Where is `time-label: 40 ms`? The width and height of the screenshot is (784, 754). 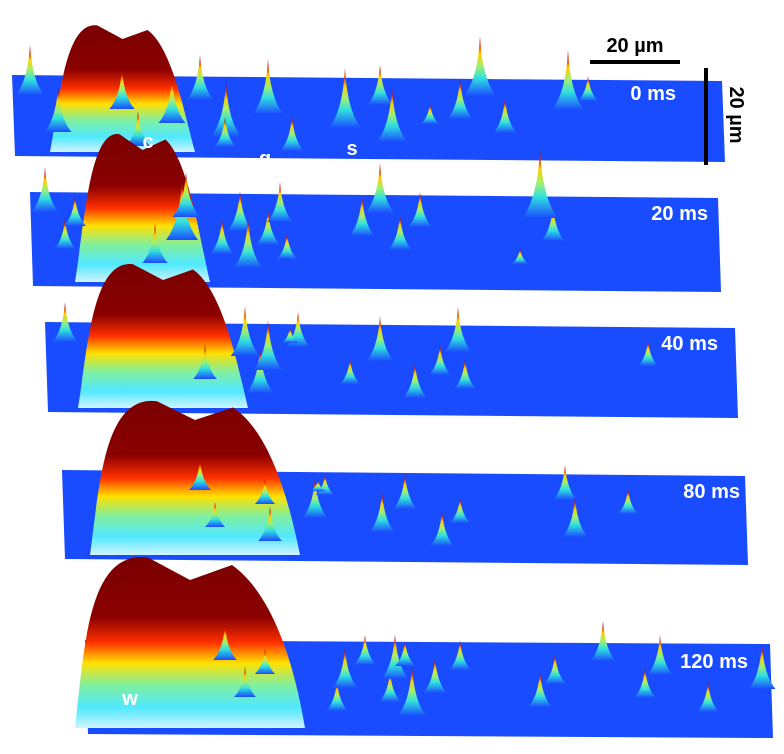 time-label: 40 ms is located at coordinates (689, 344).